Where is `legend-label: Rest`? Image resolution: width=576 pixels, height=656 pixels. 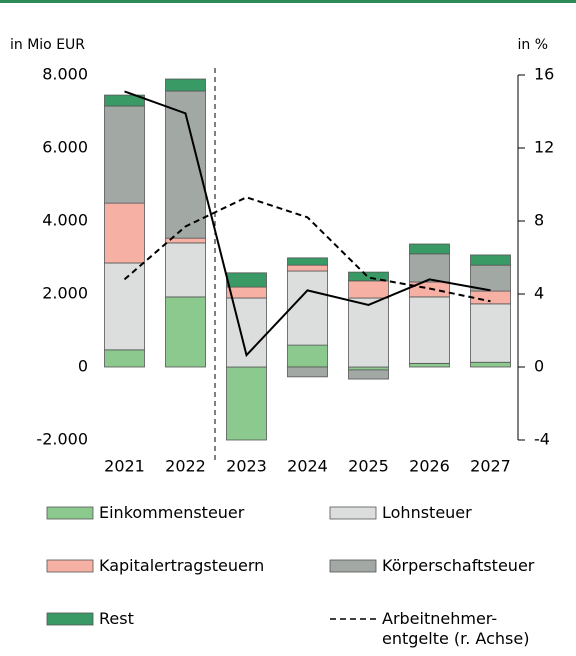
legend-label: Rest is located at coordinates (116, 618).